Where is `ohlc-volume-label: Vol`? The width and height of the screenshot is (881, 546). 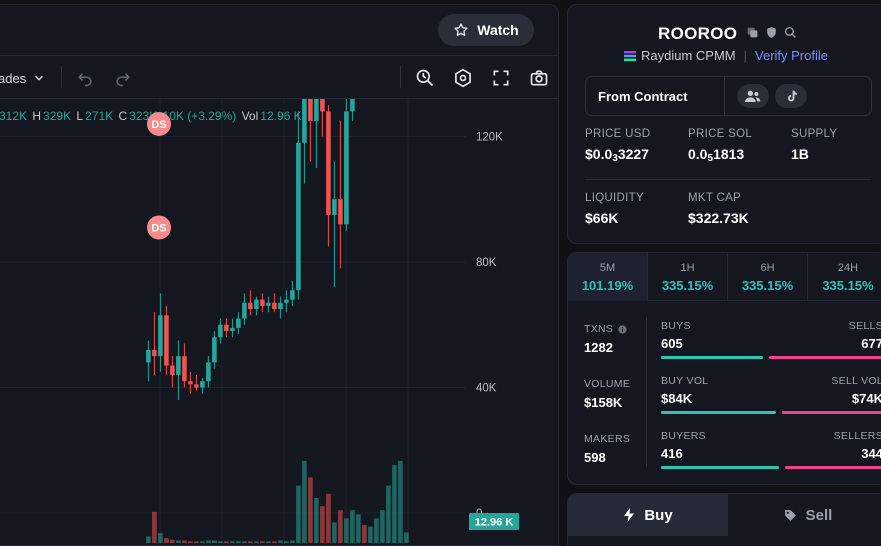
ohlc-volume-label: Vol is located at coordinates (250, 116).